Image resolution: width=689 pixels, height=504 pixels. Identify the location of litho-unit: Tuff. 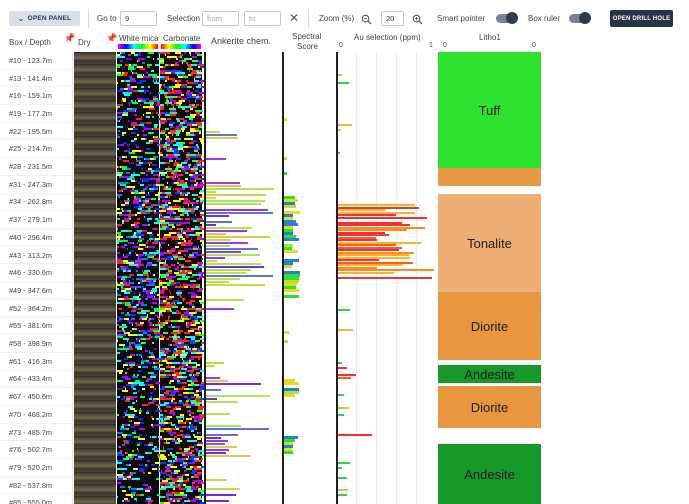
(489, 110).